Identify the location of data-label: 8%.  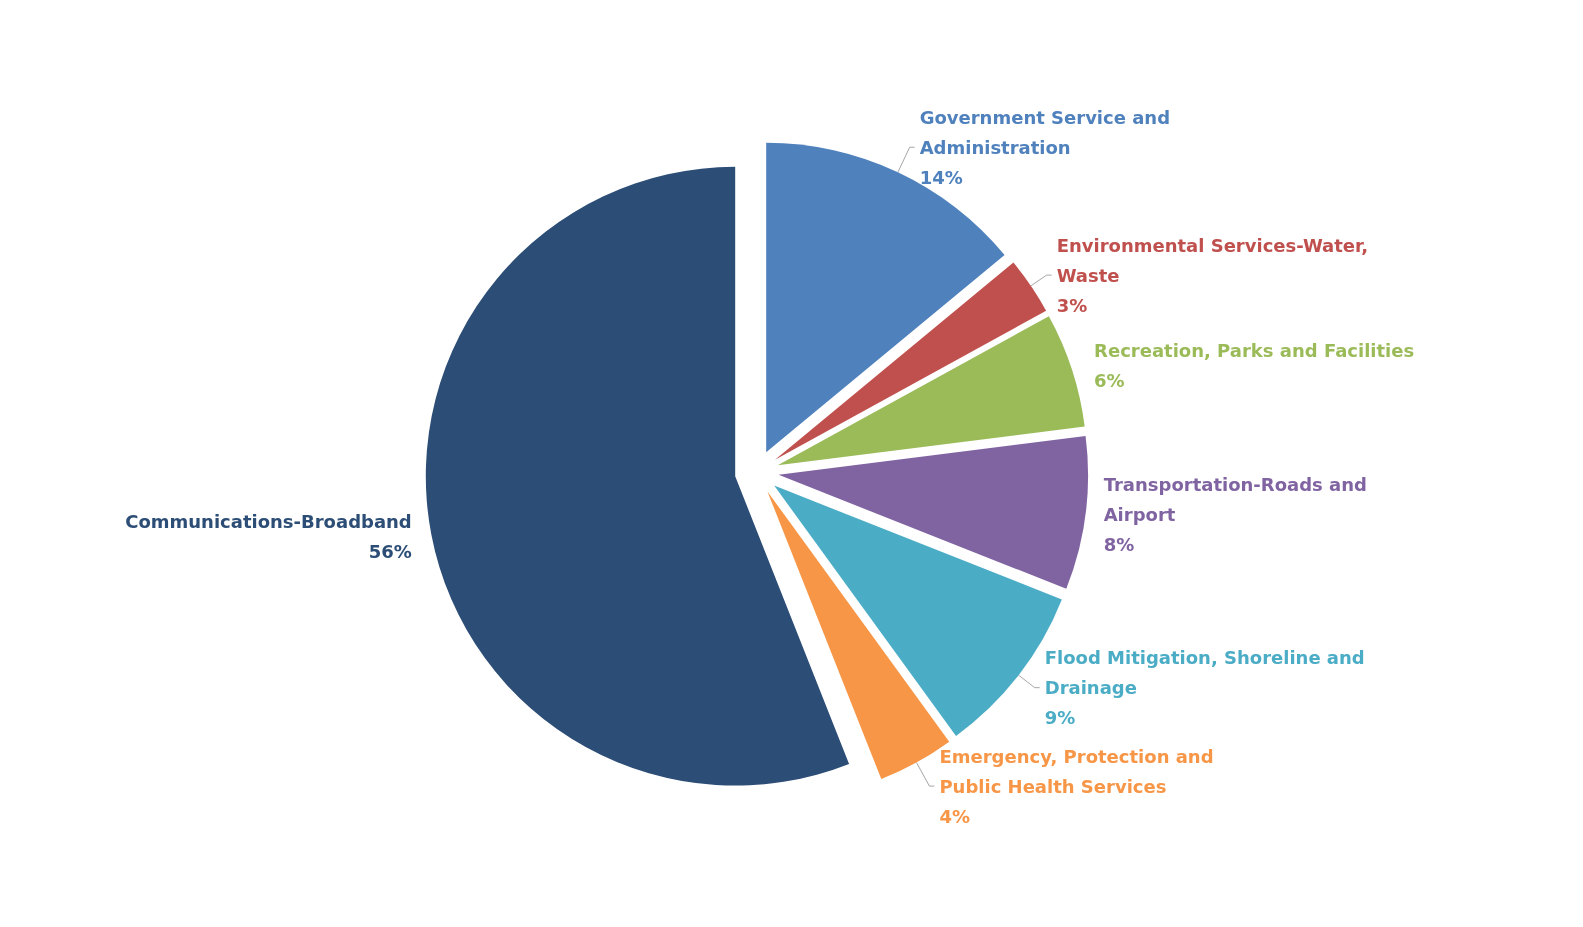
(1119, 545).